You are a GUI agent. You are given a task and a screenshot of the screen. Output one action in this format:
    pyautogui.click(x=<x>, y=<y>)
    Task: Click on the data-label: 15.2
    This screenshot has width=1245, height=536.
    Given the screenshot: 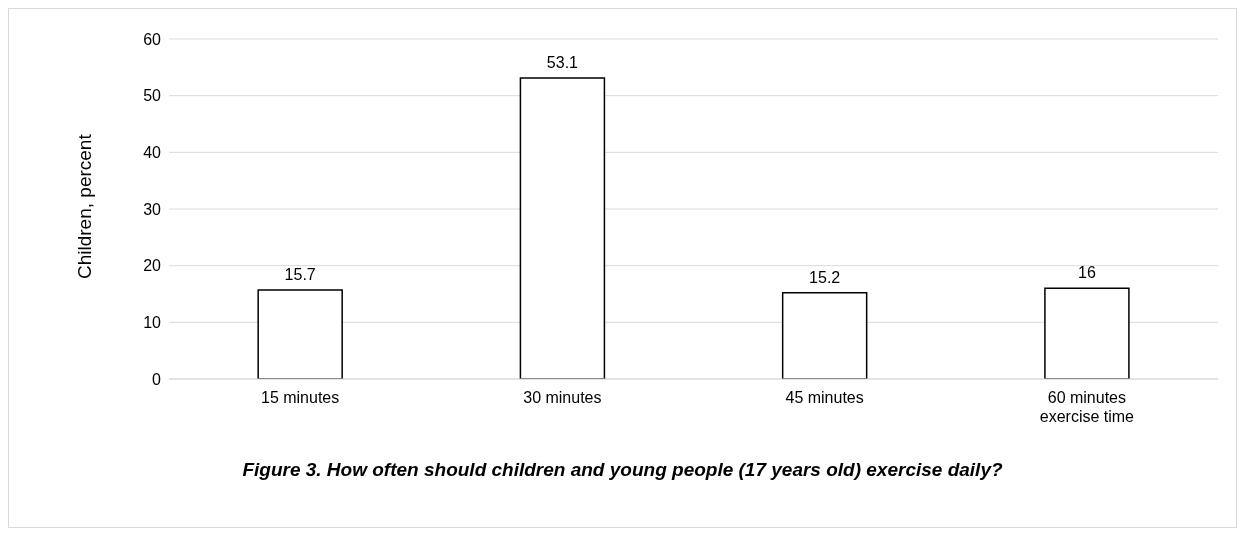 What is the action you would take?
    pyautogui.click(x=825, y=277)
    